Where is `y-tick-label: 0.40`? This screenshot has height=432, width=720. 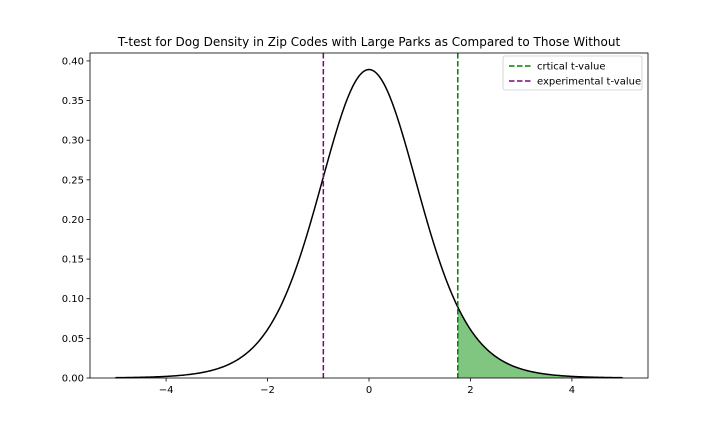 y-tick-label: 0.40 is located at coordinates (73, 61).